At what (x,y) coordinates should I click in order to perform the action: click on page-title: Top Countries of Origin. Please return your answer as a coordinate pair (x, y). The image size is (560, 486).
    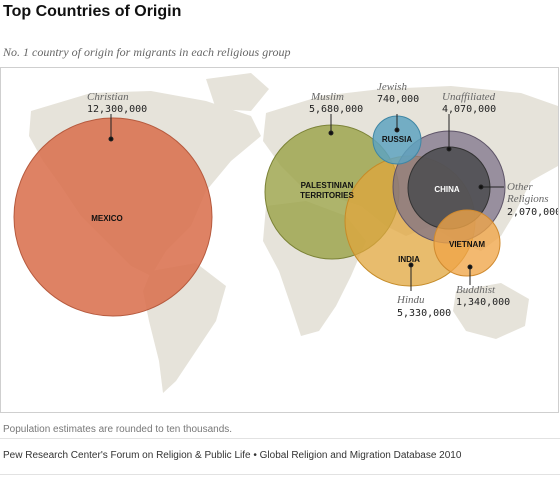
    Looking at the image, I should click on (92, 11).